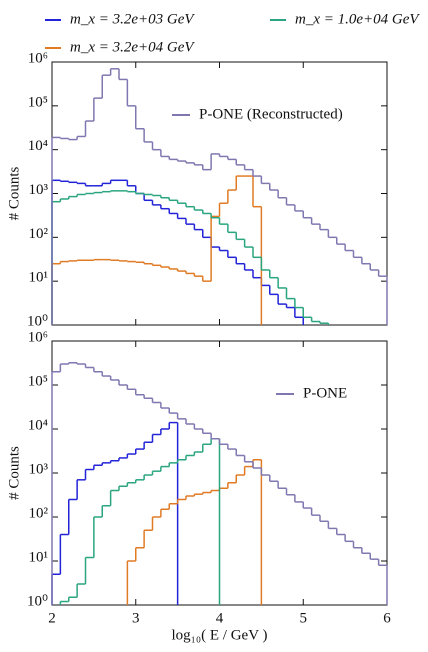  What do you see at coordinates (52, 618) in the screenshot?
I see `x-tick-label: 2` at bounding box center [52, 618].